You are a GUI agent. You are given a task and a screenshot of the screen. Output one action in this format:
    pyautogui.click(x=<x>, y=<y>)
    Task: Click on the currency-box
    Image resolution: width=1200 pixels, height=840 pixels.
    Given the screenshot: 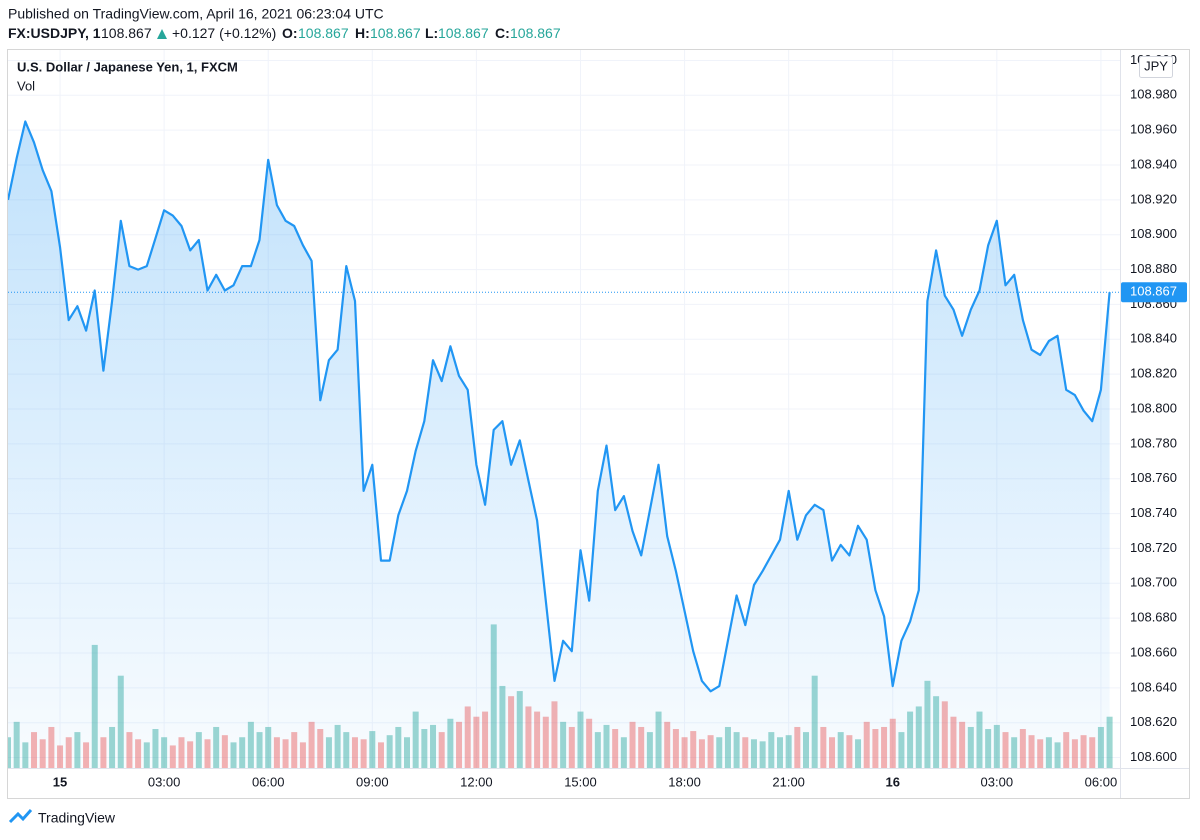 What is the action you would take?
    pyautogui.click(x=1156, y=67)
    